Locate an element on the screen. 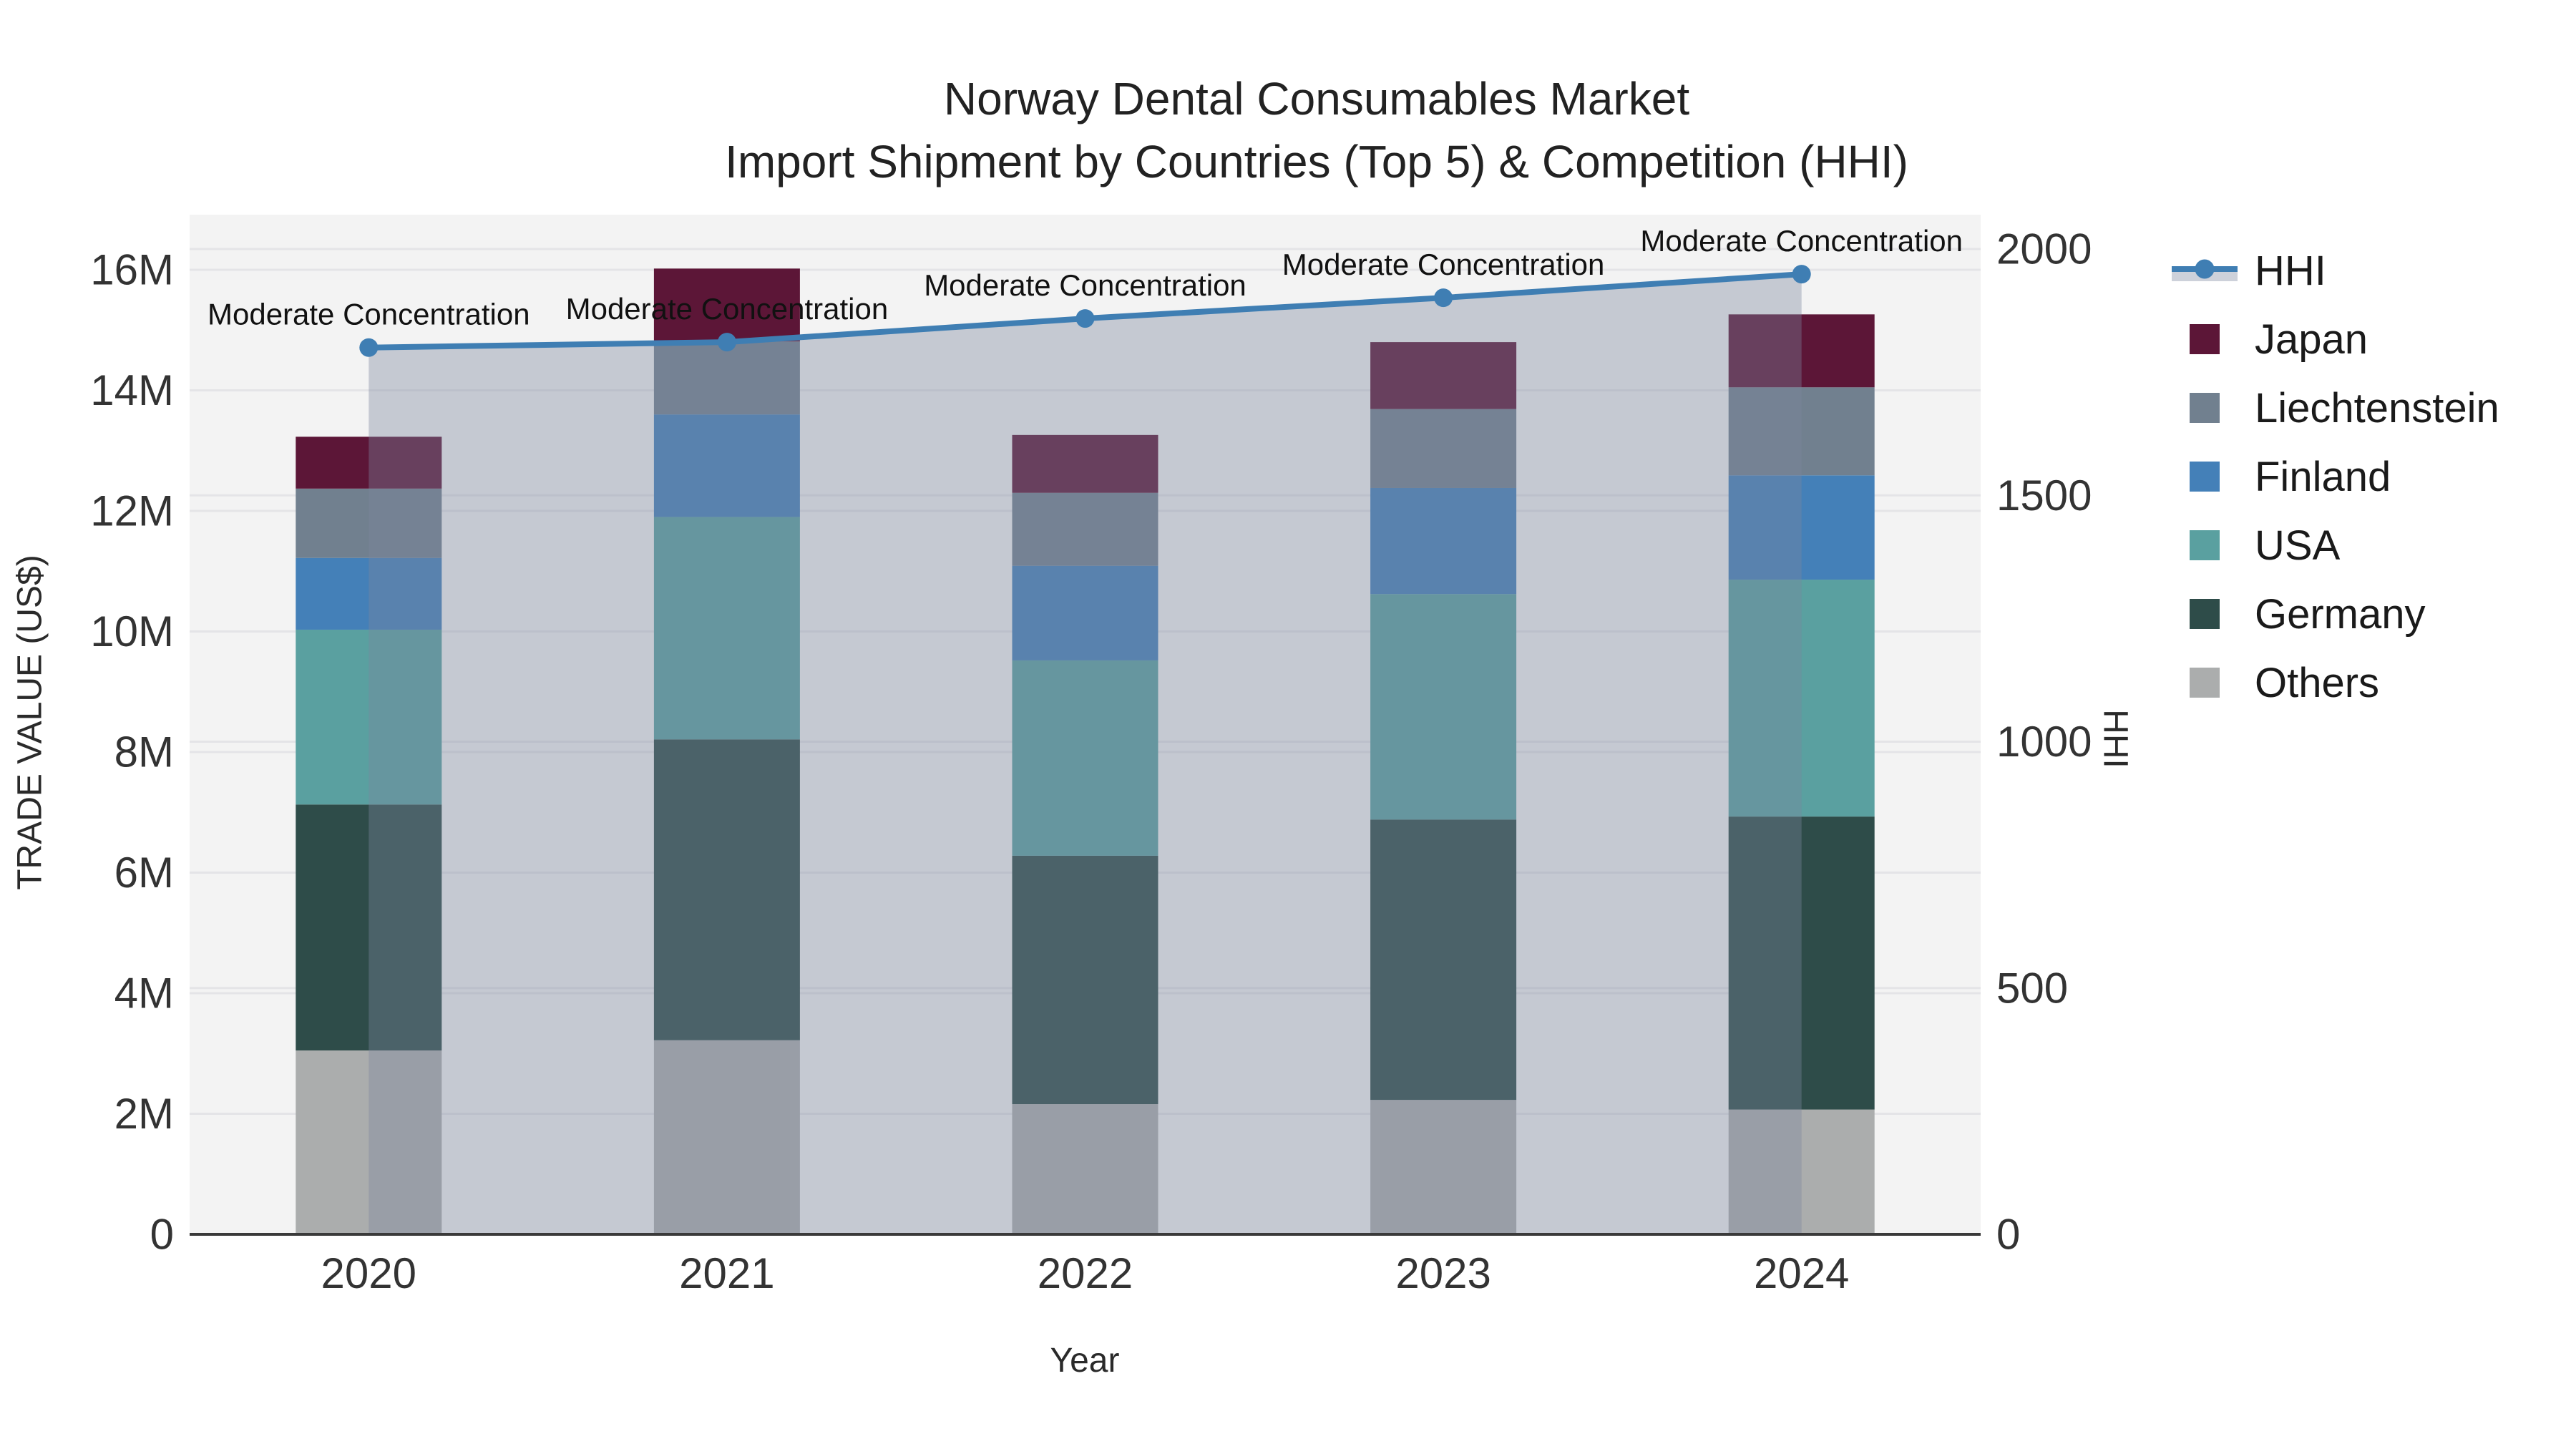 Image resolution: width=2576 pixels, height=1449 pixels. bar-segment-others-2021 is located at coordinates (726, 1137).